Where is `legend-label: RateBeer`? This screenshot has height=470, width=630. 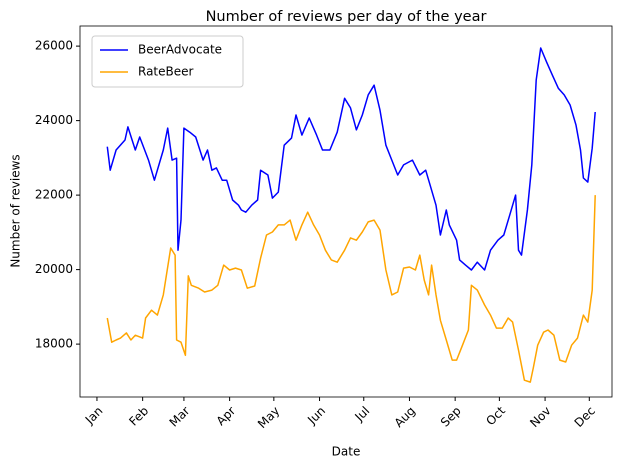
legend-label: RateBeer is located at coordinates (166, 72).